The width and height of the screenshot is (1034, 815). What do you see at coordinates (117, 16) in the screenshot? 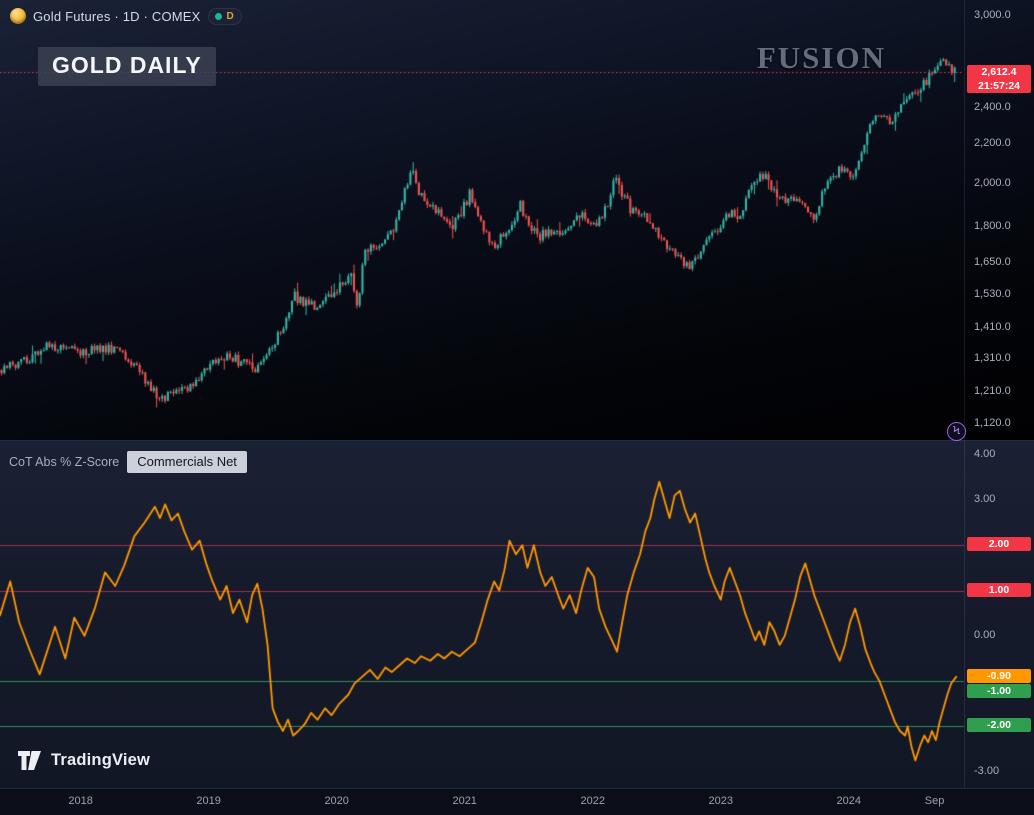
I see `symbol-title: Gold Futures · 1D · COMEX` at bounding box center [117, 16].